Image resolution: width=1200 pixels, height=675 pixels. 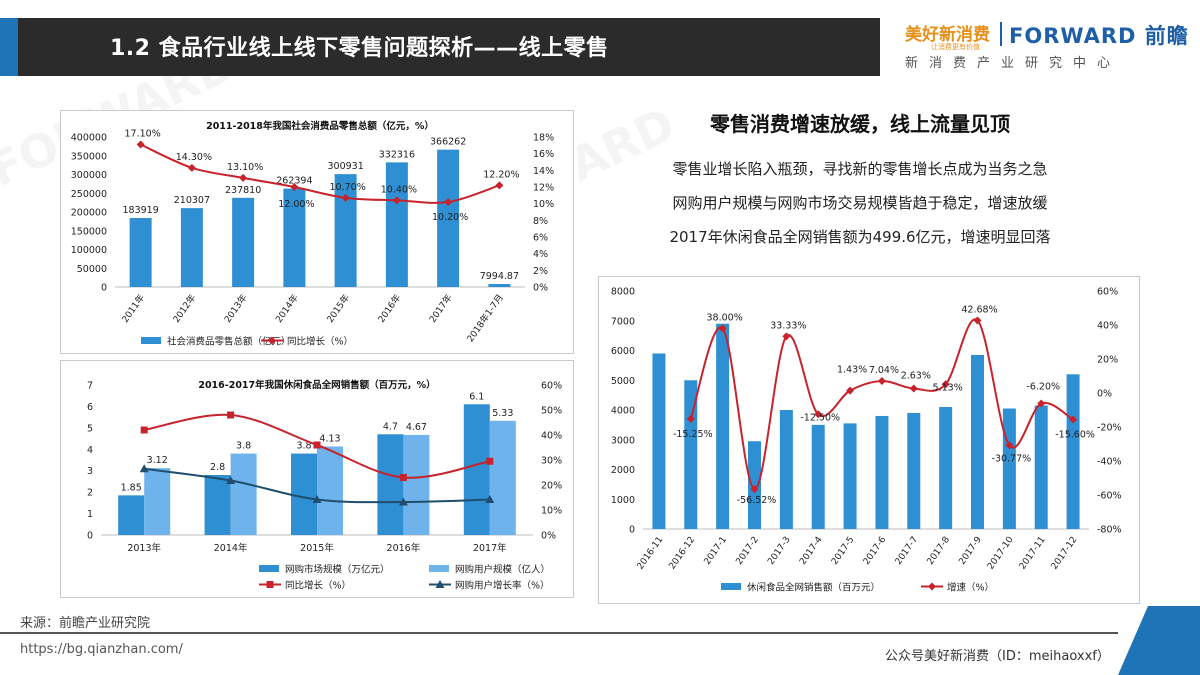 What do you see at coordinates (1109, 496) in the screenshot?
I see `y-right-tick-label: -60%` at bounding box center [1109, 496].